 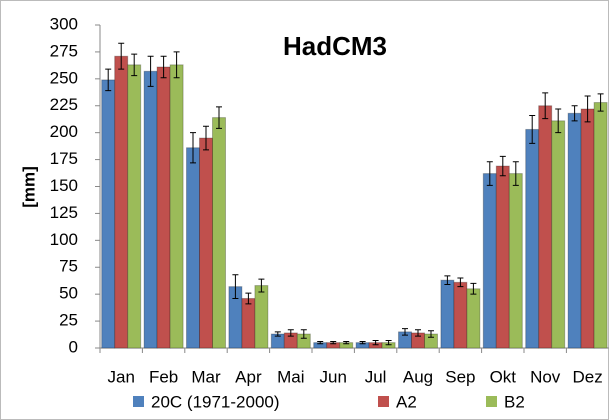 I want to click on x-tick-label: Apr, so click(x=248, y=376).